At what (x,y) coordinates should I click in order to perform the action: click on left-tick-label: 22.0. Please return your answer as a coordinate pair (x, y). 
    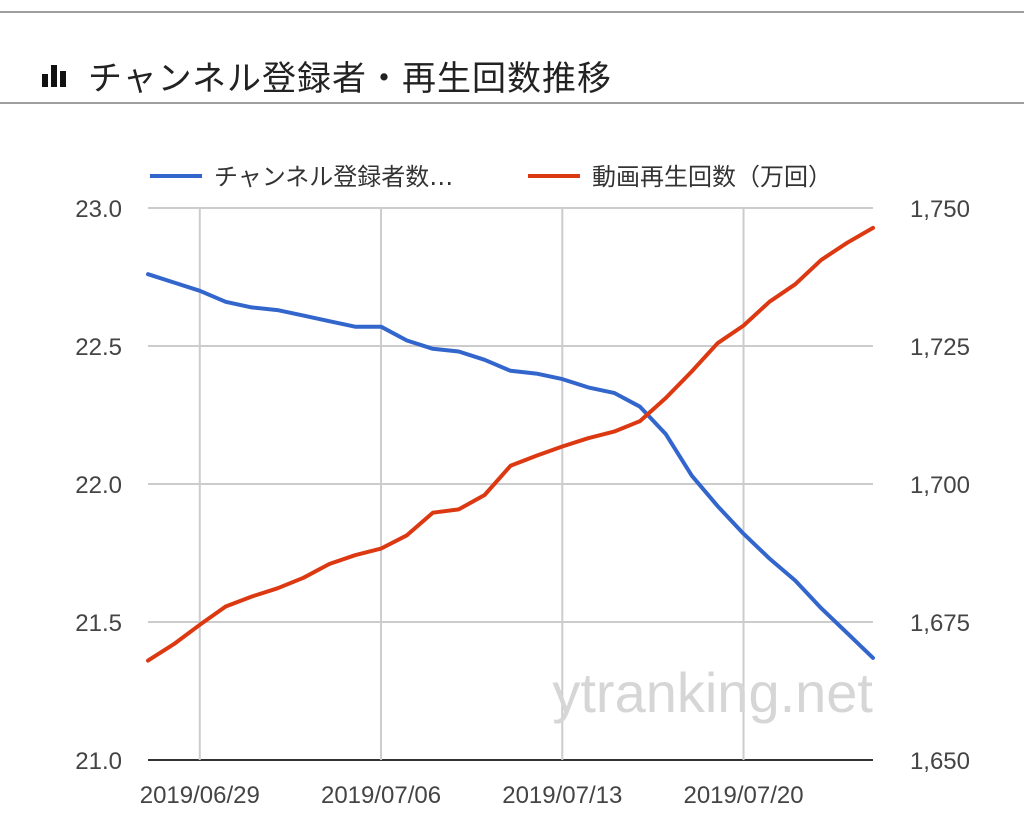
    Looking at the image, I should click on (98, 485).